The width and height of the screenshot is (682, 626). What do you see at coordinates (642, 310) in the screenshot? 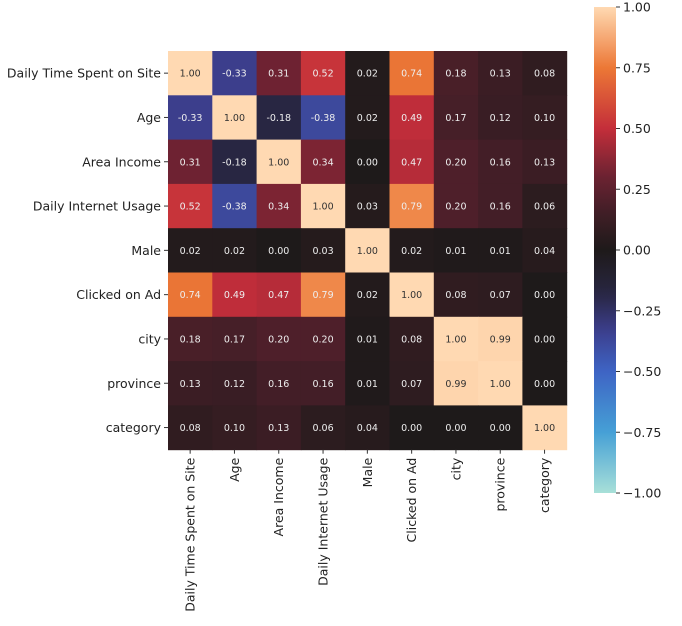
I see `colorbar-tick-label: −0.25` at bounding box center [642, 310].